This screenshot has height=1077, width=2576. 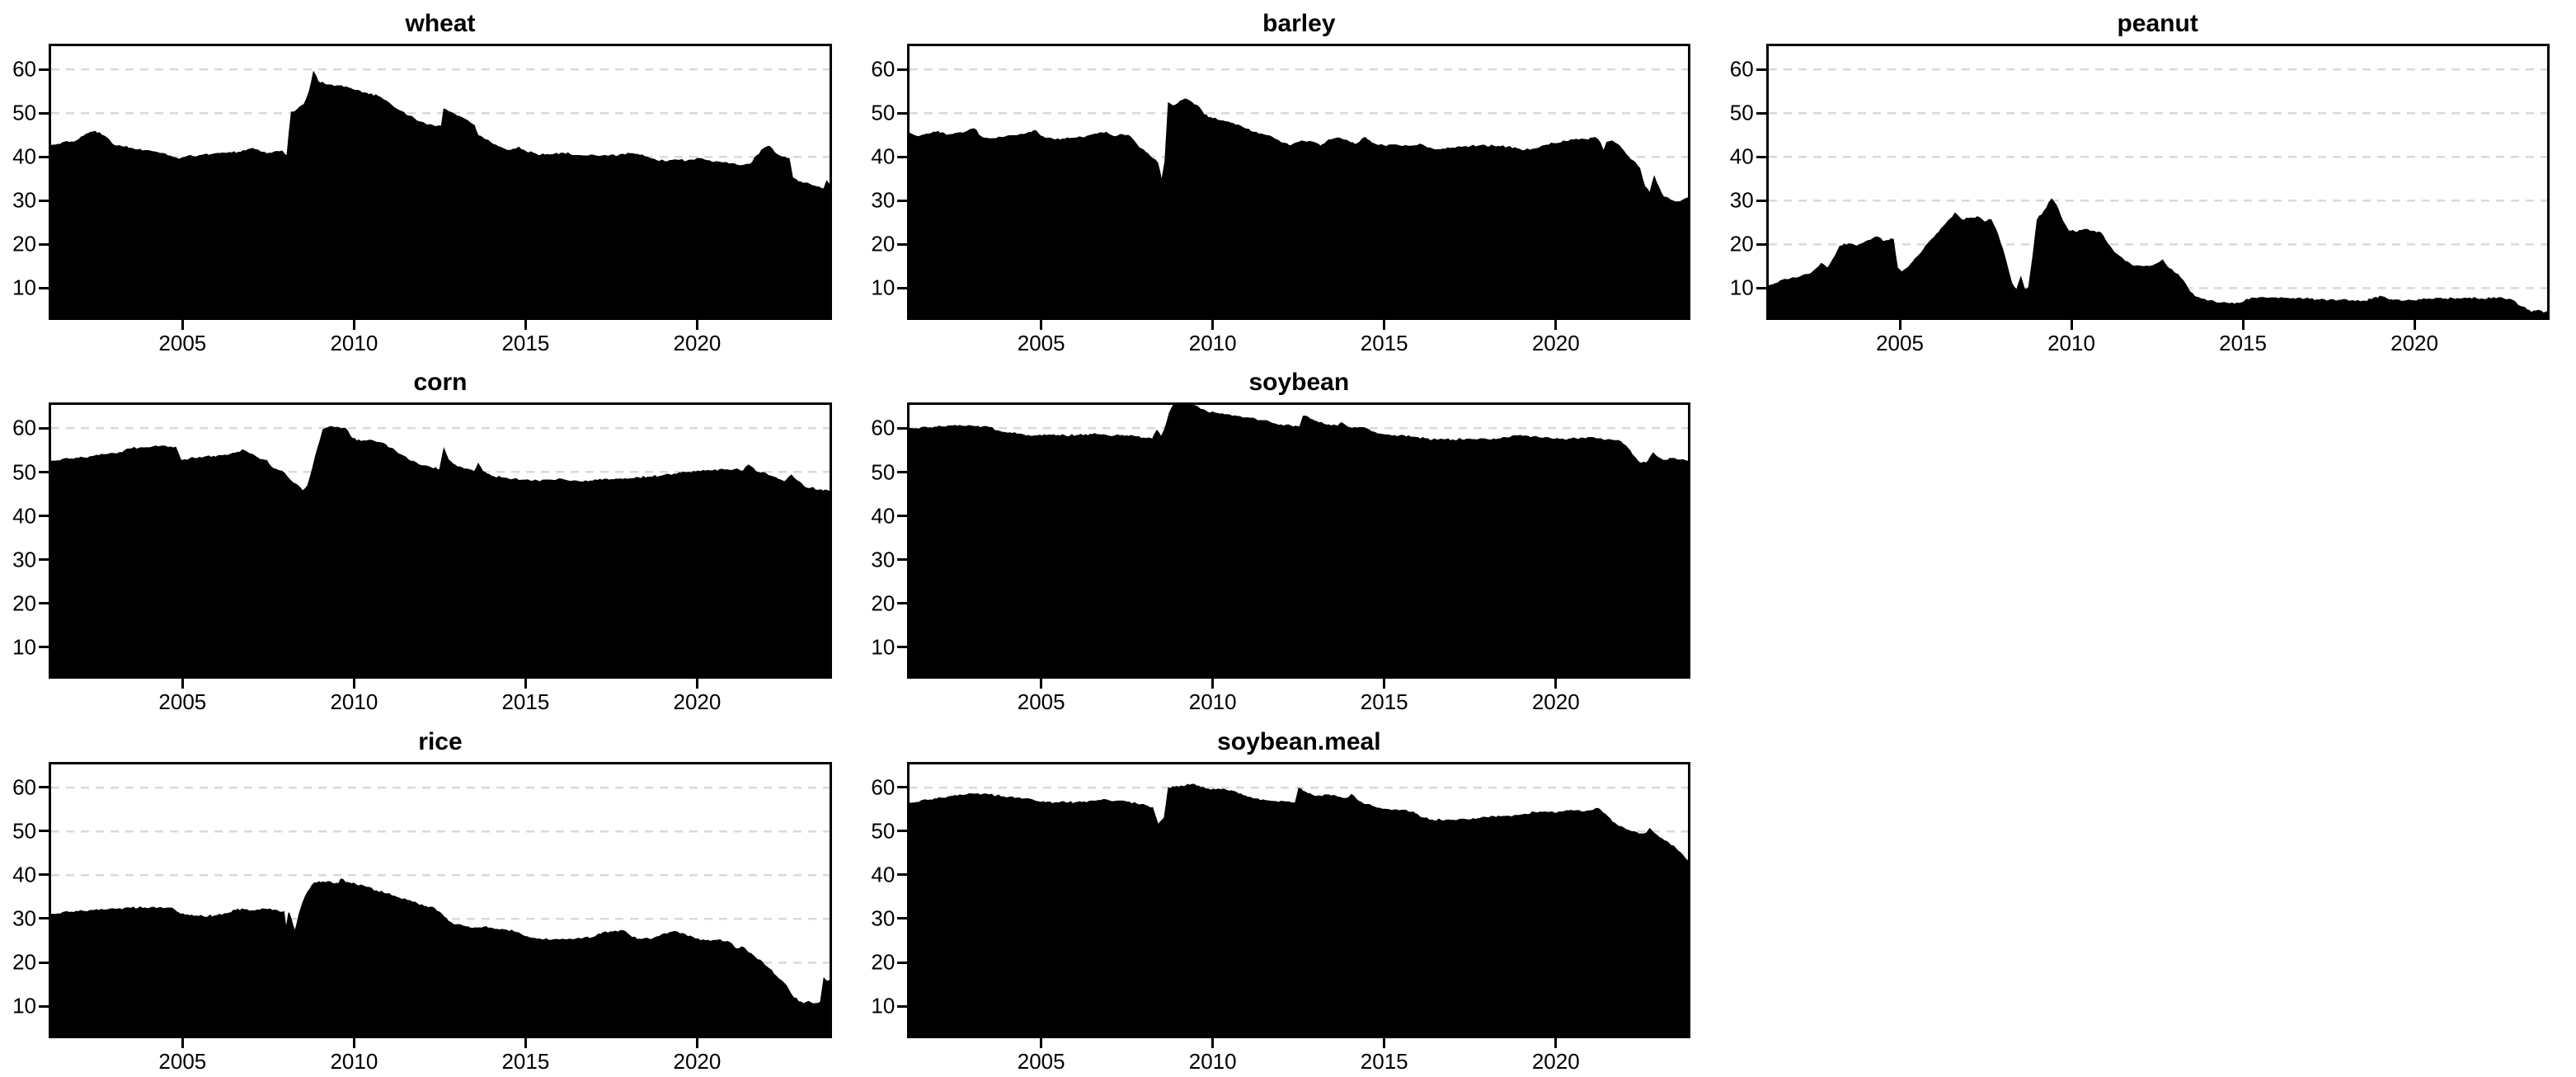 What do you see at coordinates (440, 741) in the screenshot?
I see `chart-title: rice` at bounding box center [440, 741].